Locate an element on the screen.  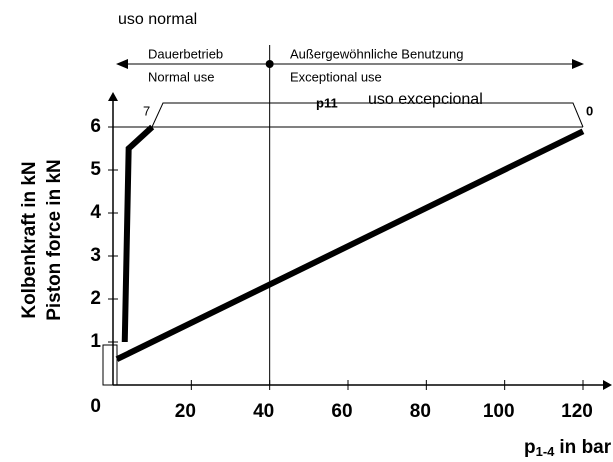
divider-dot is located at coordinates (269, 64).